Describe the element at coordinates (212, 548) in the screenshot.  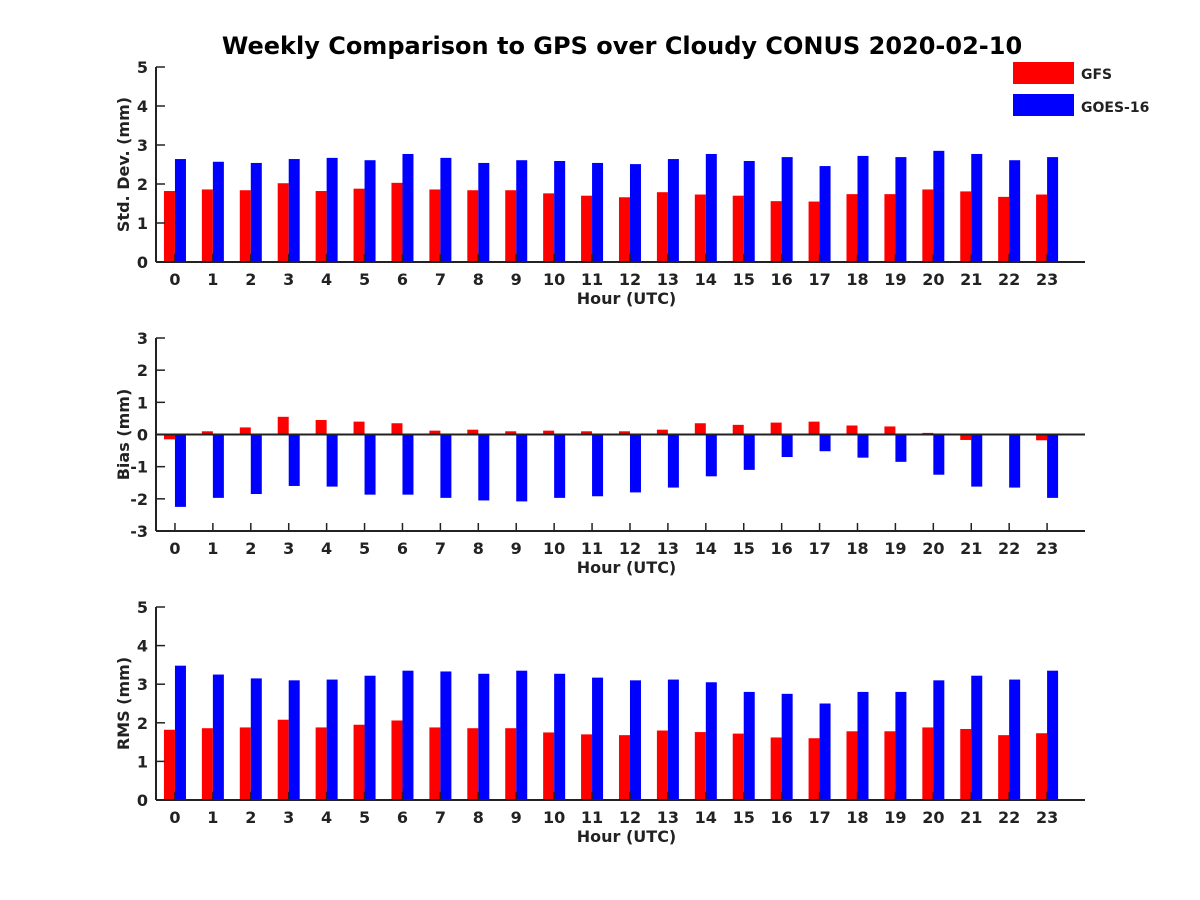
I see `bias-x-tick-label: 1` at that location.